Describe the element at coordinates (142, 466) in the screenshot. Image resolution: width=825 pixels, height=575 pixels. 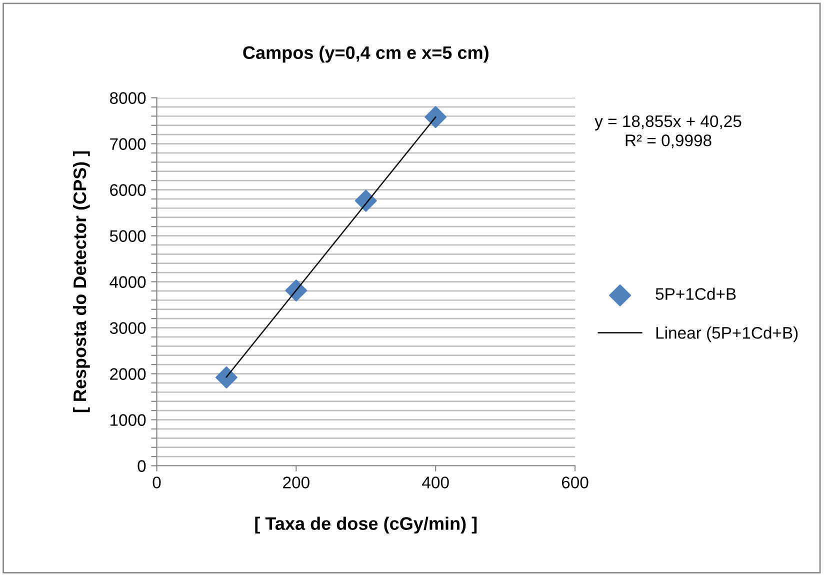
I see `y-tick-label: 0` at that location.